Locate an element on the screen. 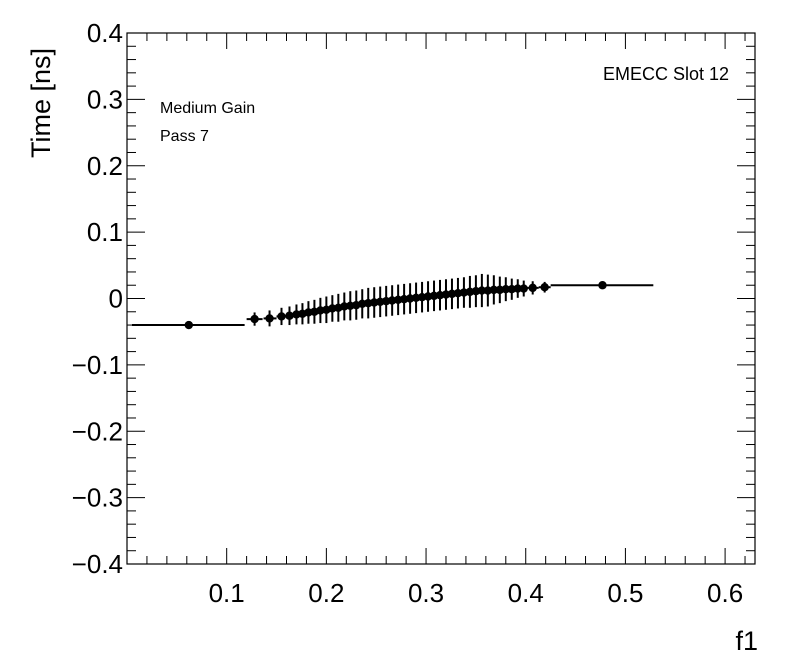  x-tick-label: 0.2 is located at coordinates (326, 593).